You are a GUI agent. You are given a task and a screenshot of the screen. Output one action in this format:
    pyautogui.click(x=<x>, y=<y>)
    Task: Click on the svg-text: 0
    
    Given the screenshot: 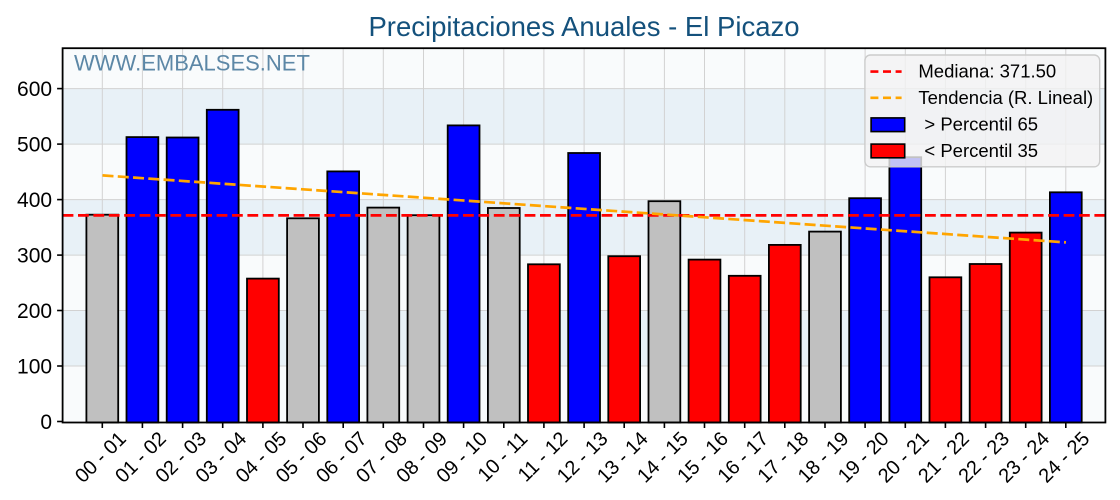 What is the action you would take?
    pyautogui.click(x=46, y=422)
    